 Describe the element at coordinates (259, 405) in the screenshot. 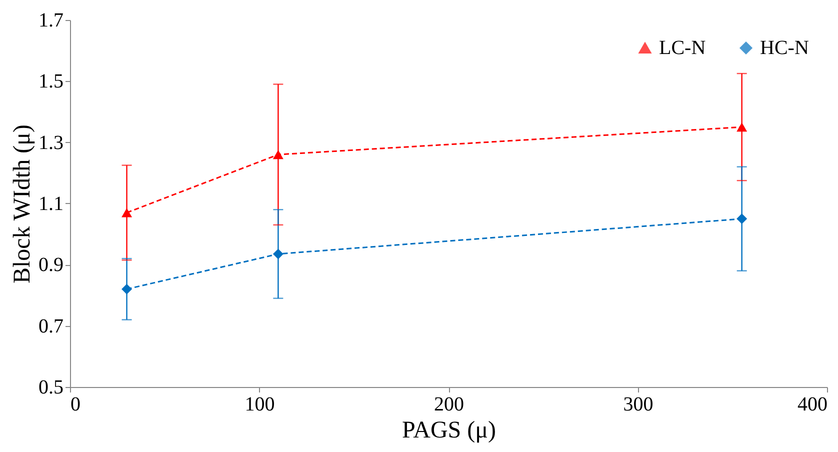

I see `x-tick-label: 100` at that location.